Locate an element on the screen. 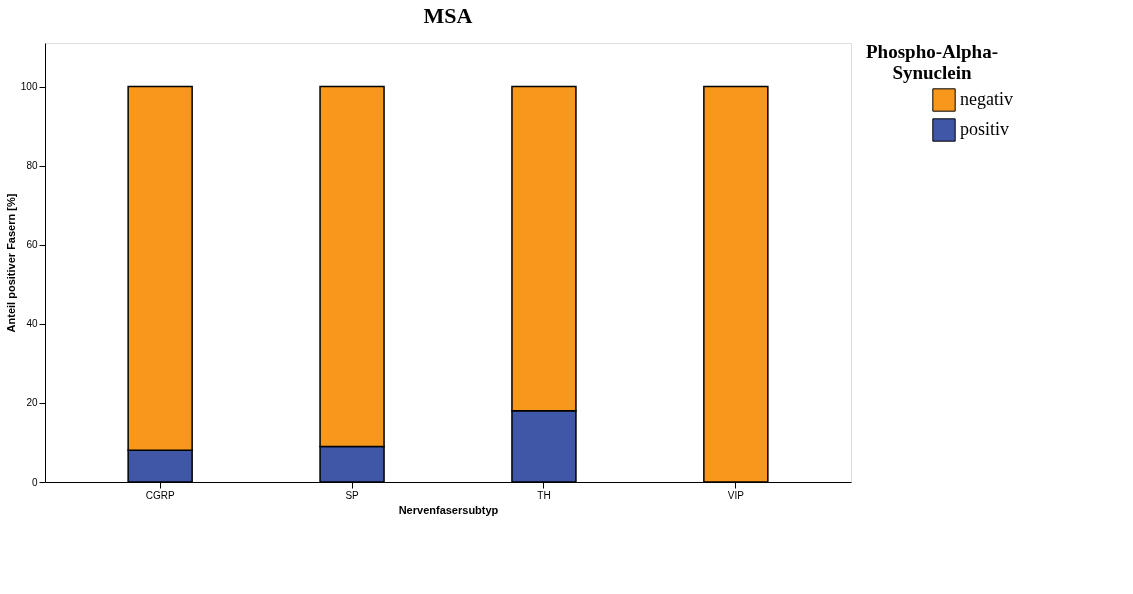  legend-label: negativ is located at coordinates (986, 99).